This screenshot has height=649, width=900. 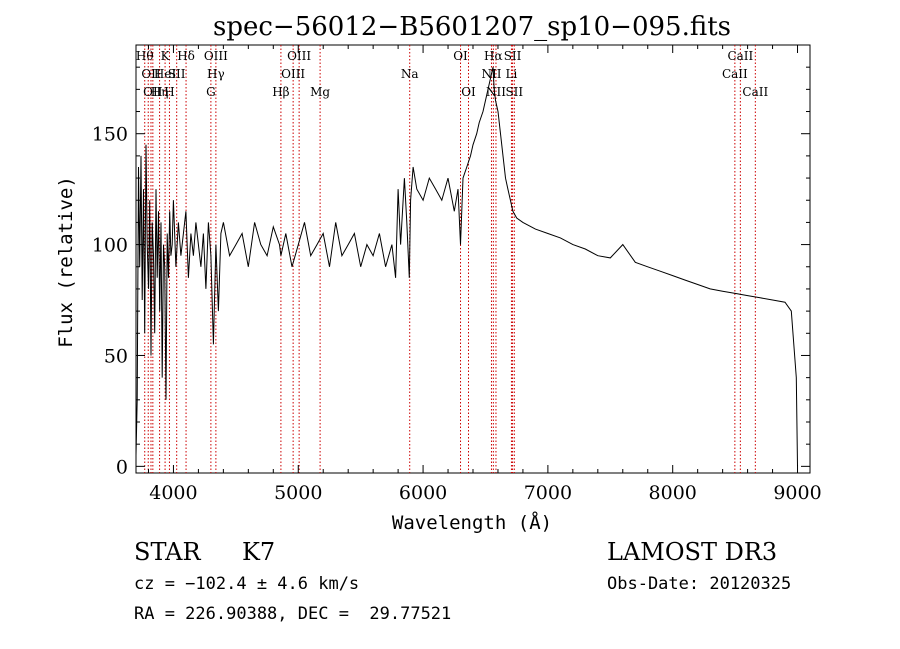 What do you see at coordinates (673, 493) in the screenshot?
I see `x-tick-label: 8000` at bounding box center [673, 493].